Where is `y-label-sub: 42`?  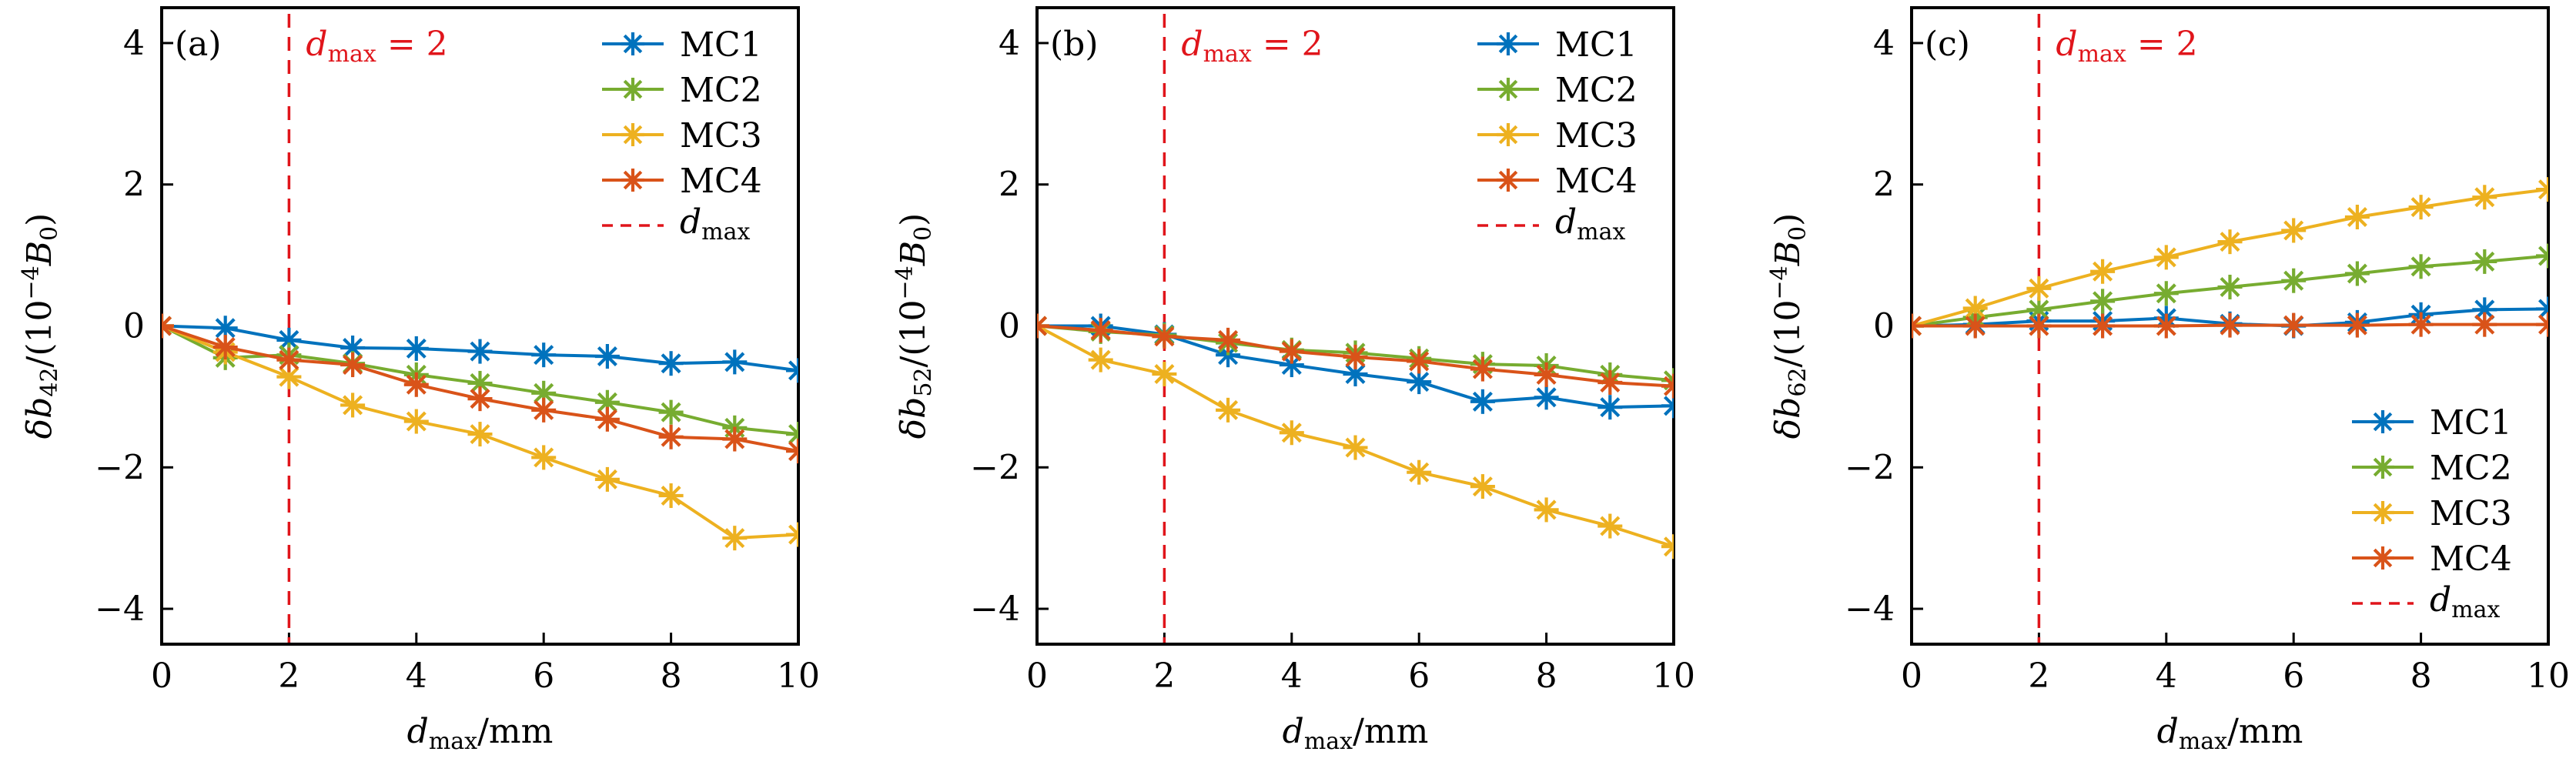
y-label-sub: 42 is located at coordinates (50, 381).